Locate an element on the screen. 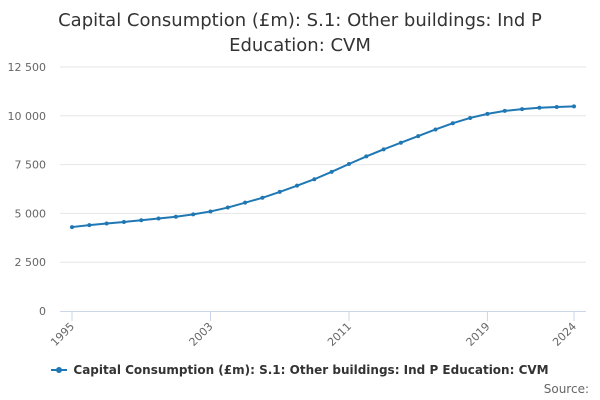 This screenshot has height=400, width=600. x-tick-label: 1995 is located at coordinates (62, 334).